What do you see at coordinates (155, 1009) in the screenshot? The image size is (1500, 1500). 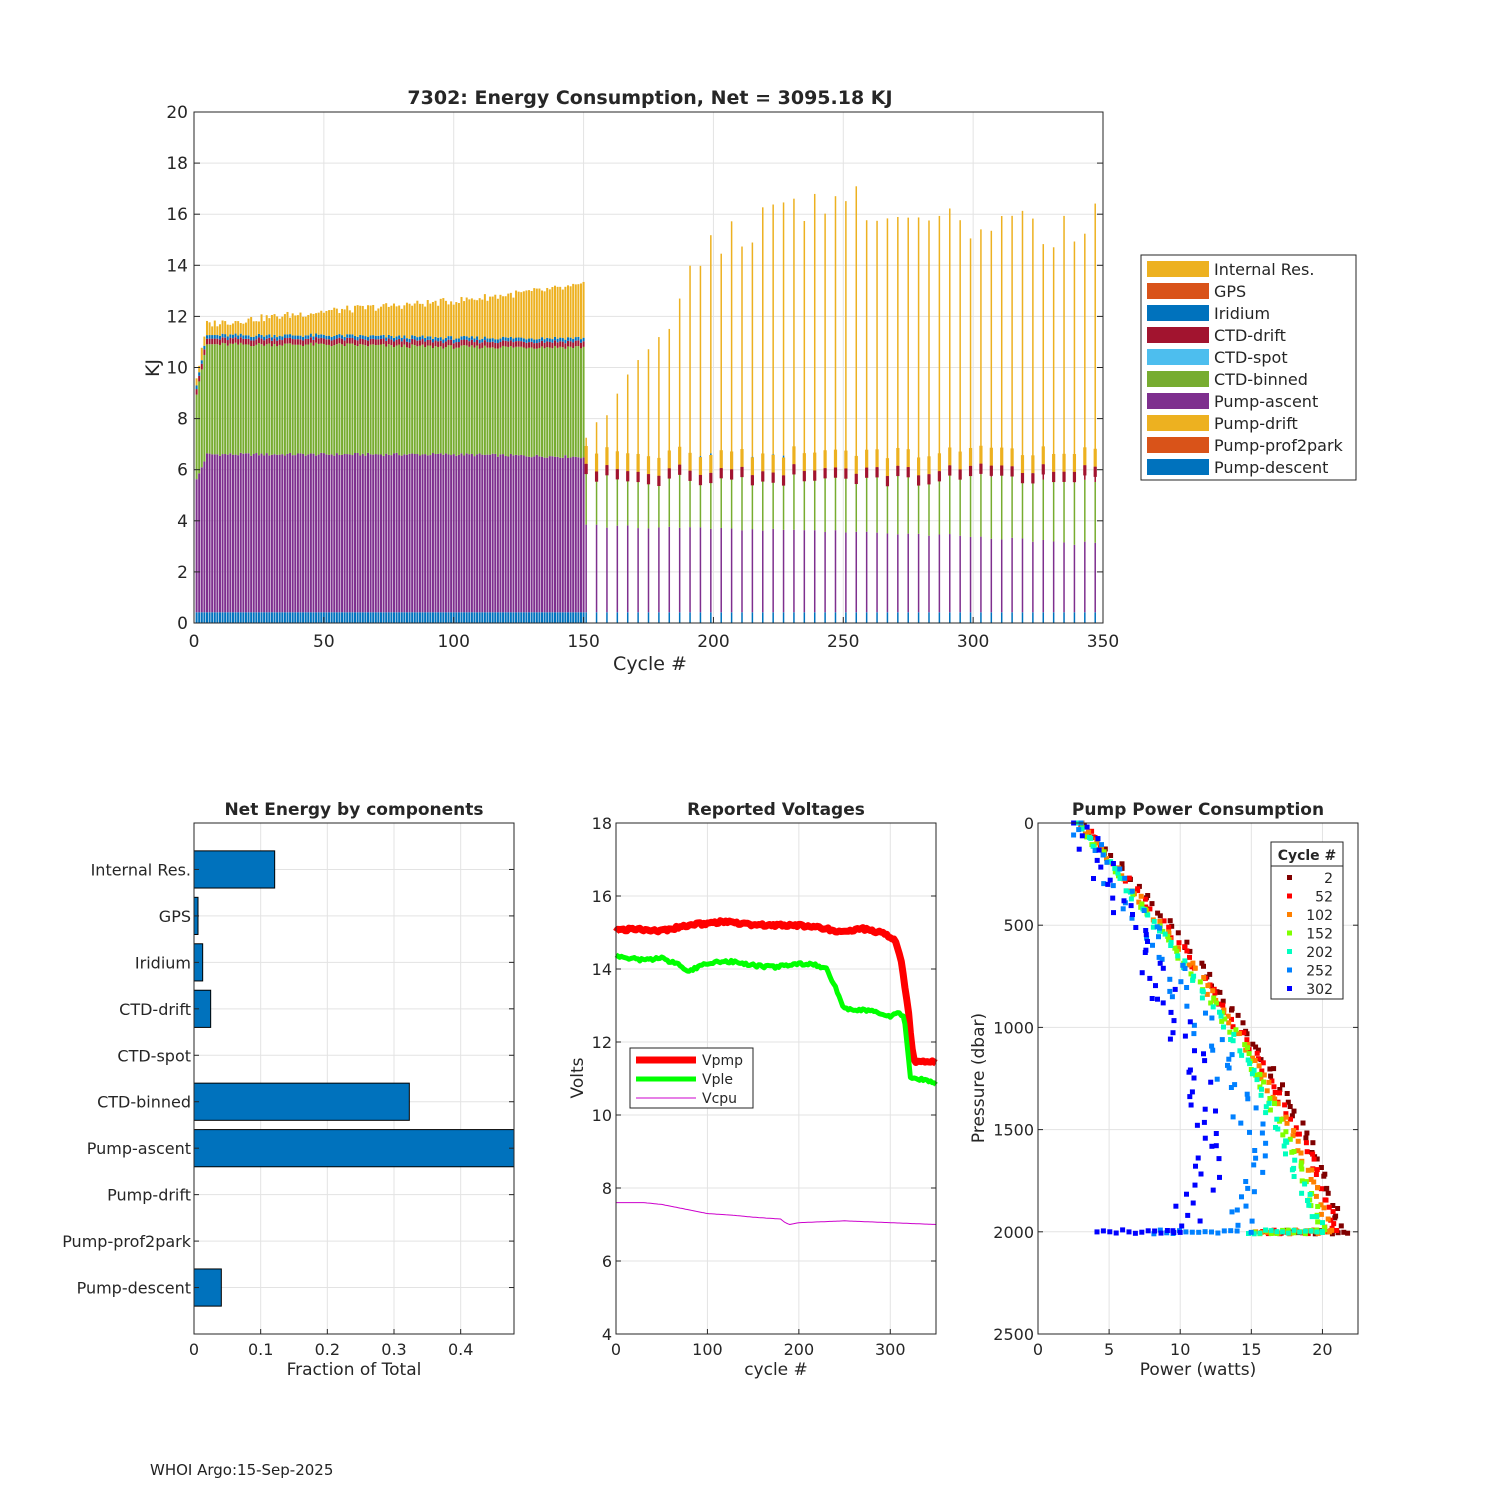 I see `category-label: CTD-drift` at bounding box center [155, 1009].